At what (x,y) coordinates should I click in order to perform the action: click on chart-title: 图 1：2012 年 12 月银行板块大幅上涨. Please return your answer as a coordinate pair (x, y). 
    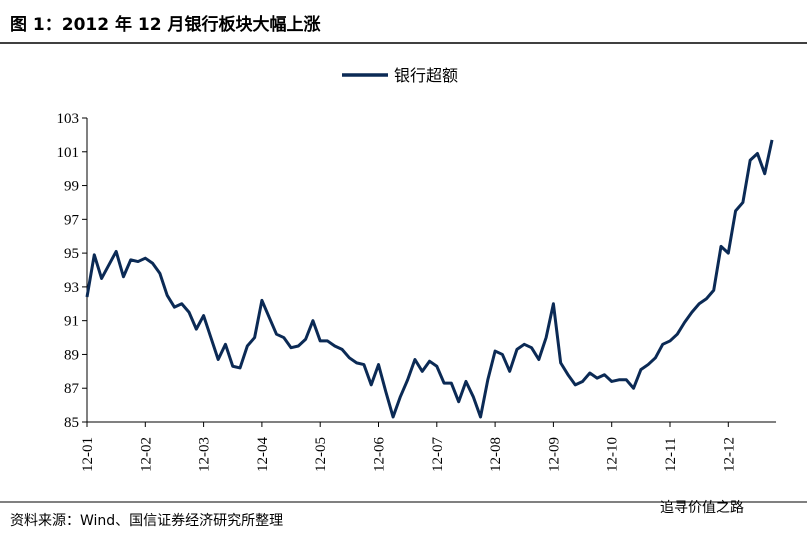
    Looking at the image, I should click on (165, 24).